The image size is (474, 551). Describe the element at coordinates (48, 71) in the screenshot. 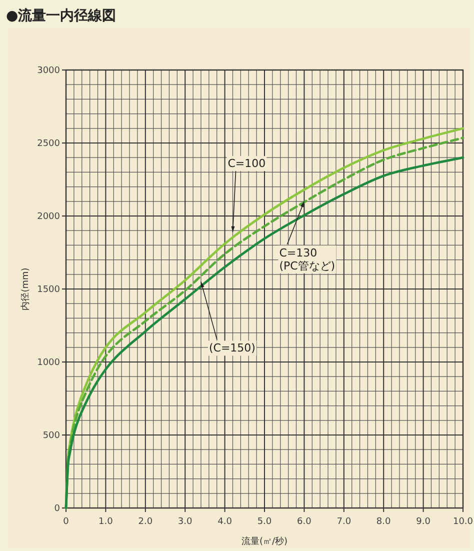

I see `y-tick-label: 3000` at that location.